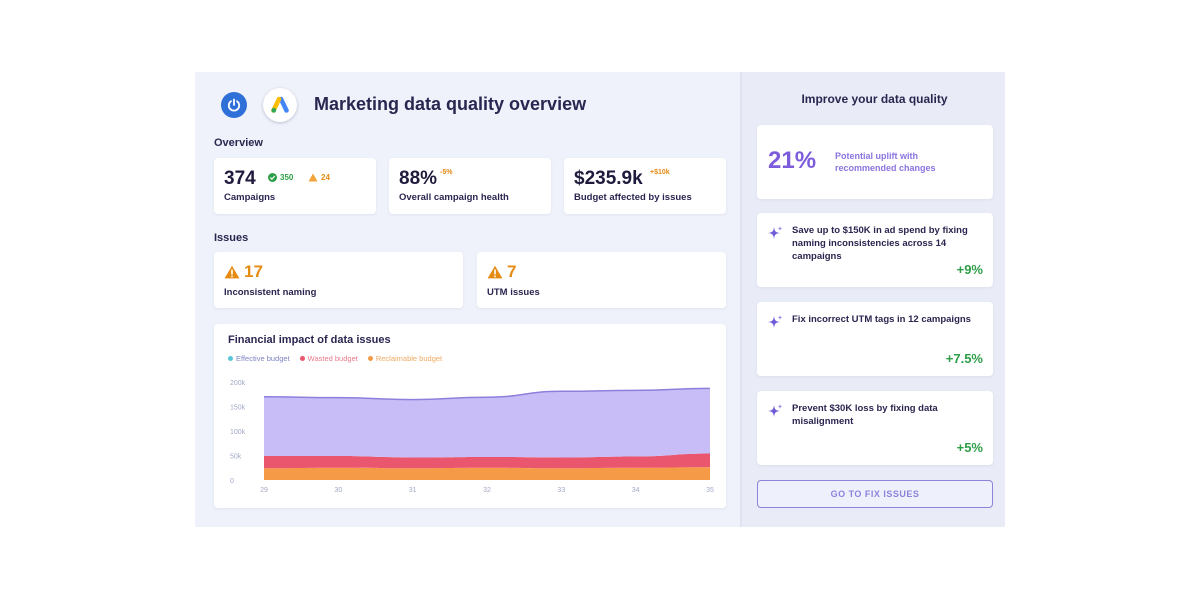  Describe the element at coordinates (253, 271) in the screenshot. I see `naming-issue-count: 17` at that location.